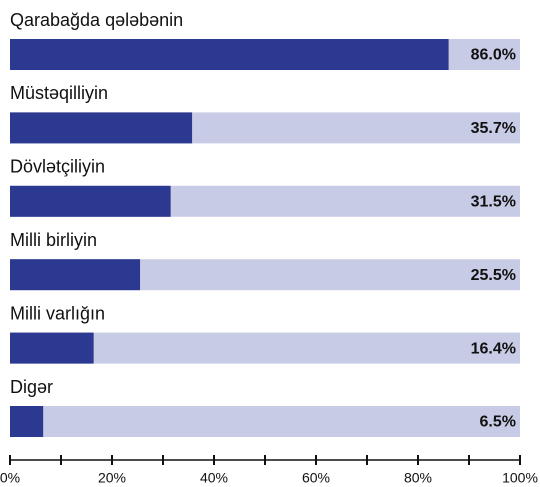 Image resolution: width=540 pixels, height=487 pixels. Describe the element at coordinates (493, 128) in the screenshot. I see `value-label: 35.7%` at that location.